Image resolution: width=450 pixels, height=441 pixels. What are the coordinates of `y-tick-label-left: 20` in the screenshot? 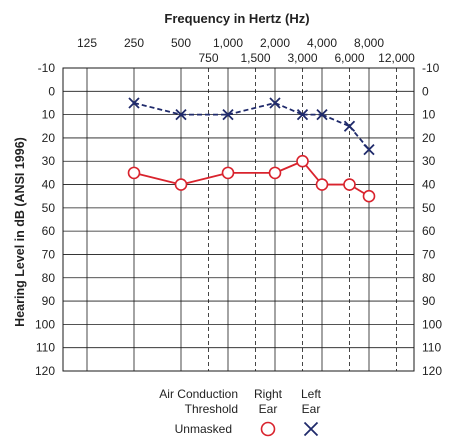 It's located at (49, 138).